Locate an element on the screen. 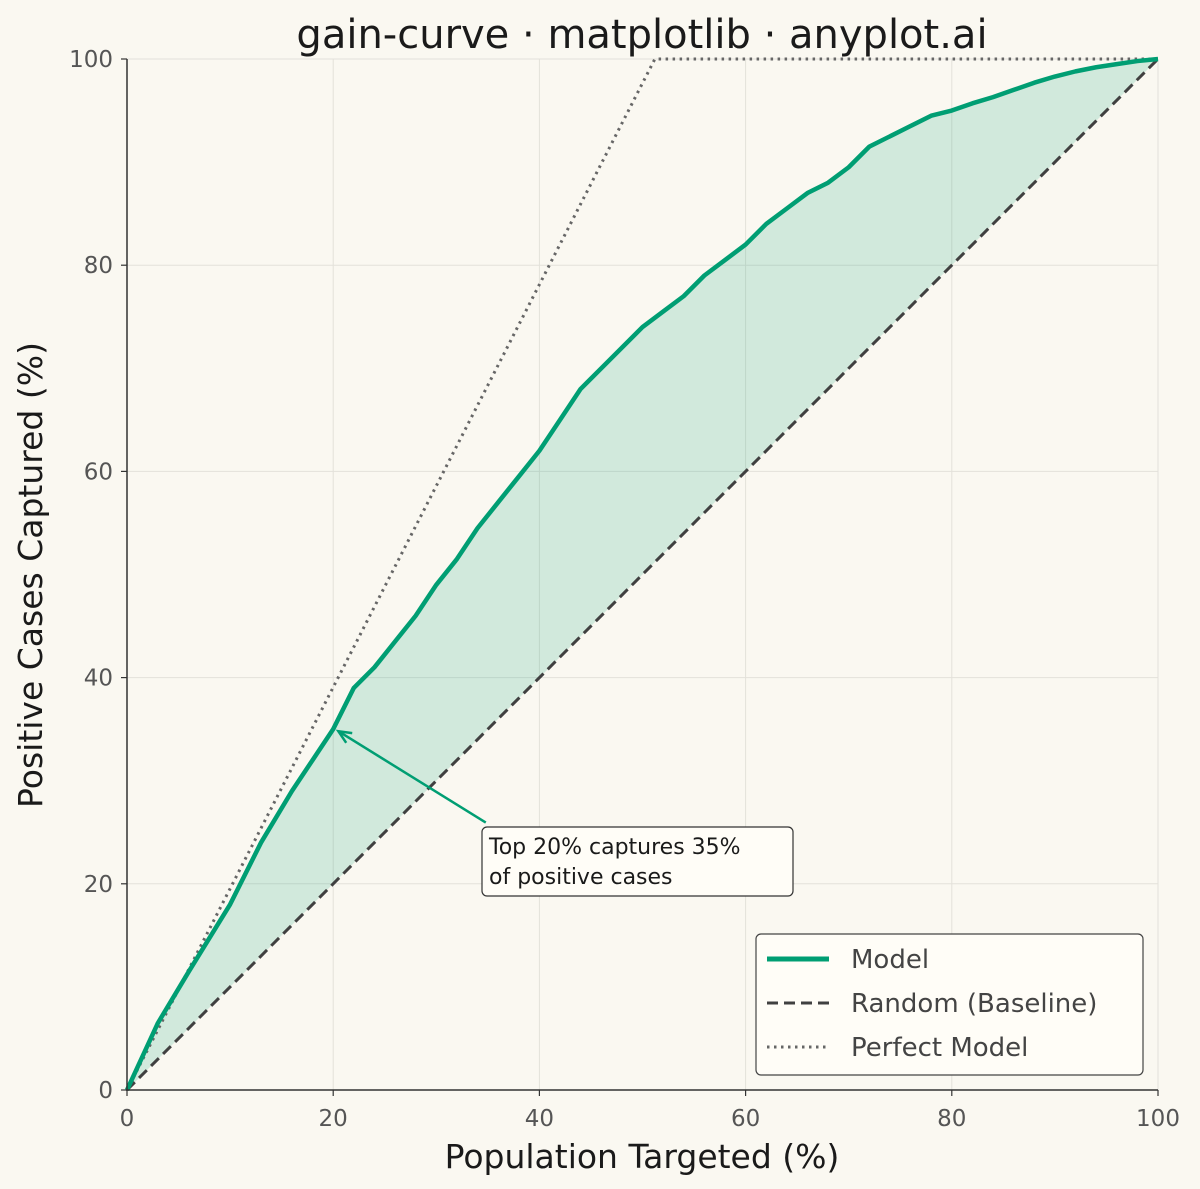  y-tick-label-0: 0 is located at coordinates (105, 1091).